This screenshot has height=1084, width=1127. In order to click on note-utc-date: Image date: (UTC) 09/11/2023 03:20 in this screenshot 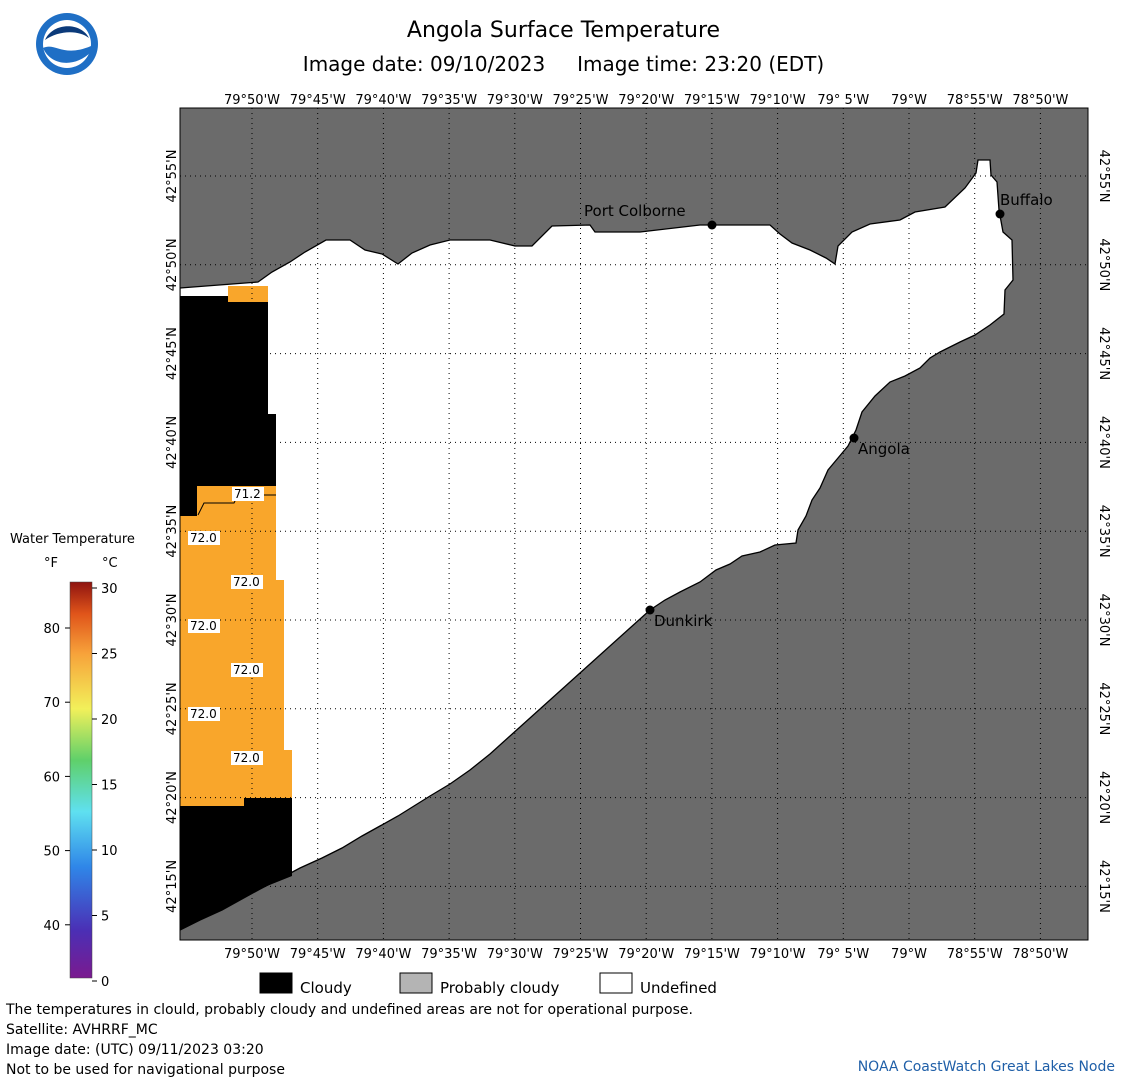, I will do `click(135, 1050)`.